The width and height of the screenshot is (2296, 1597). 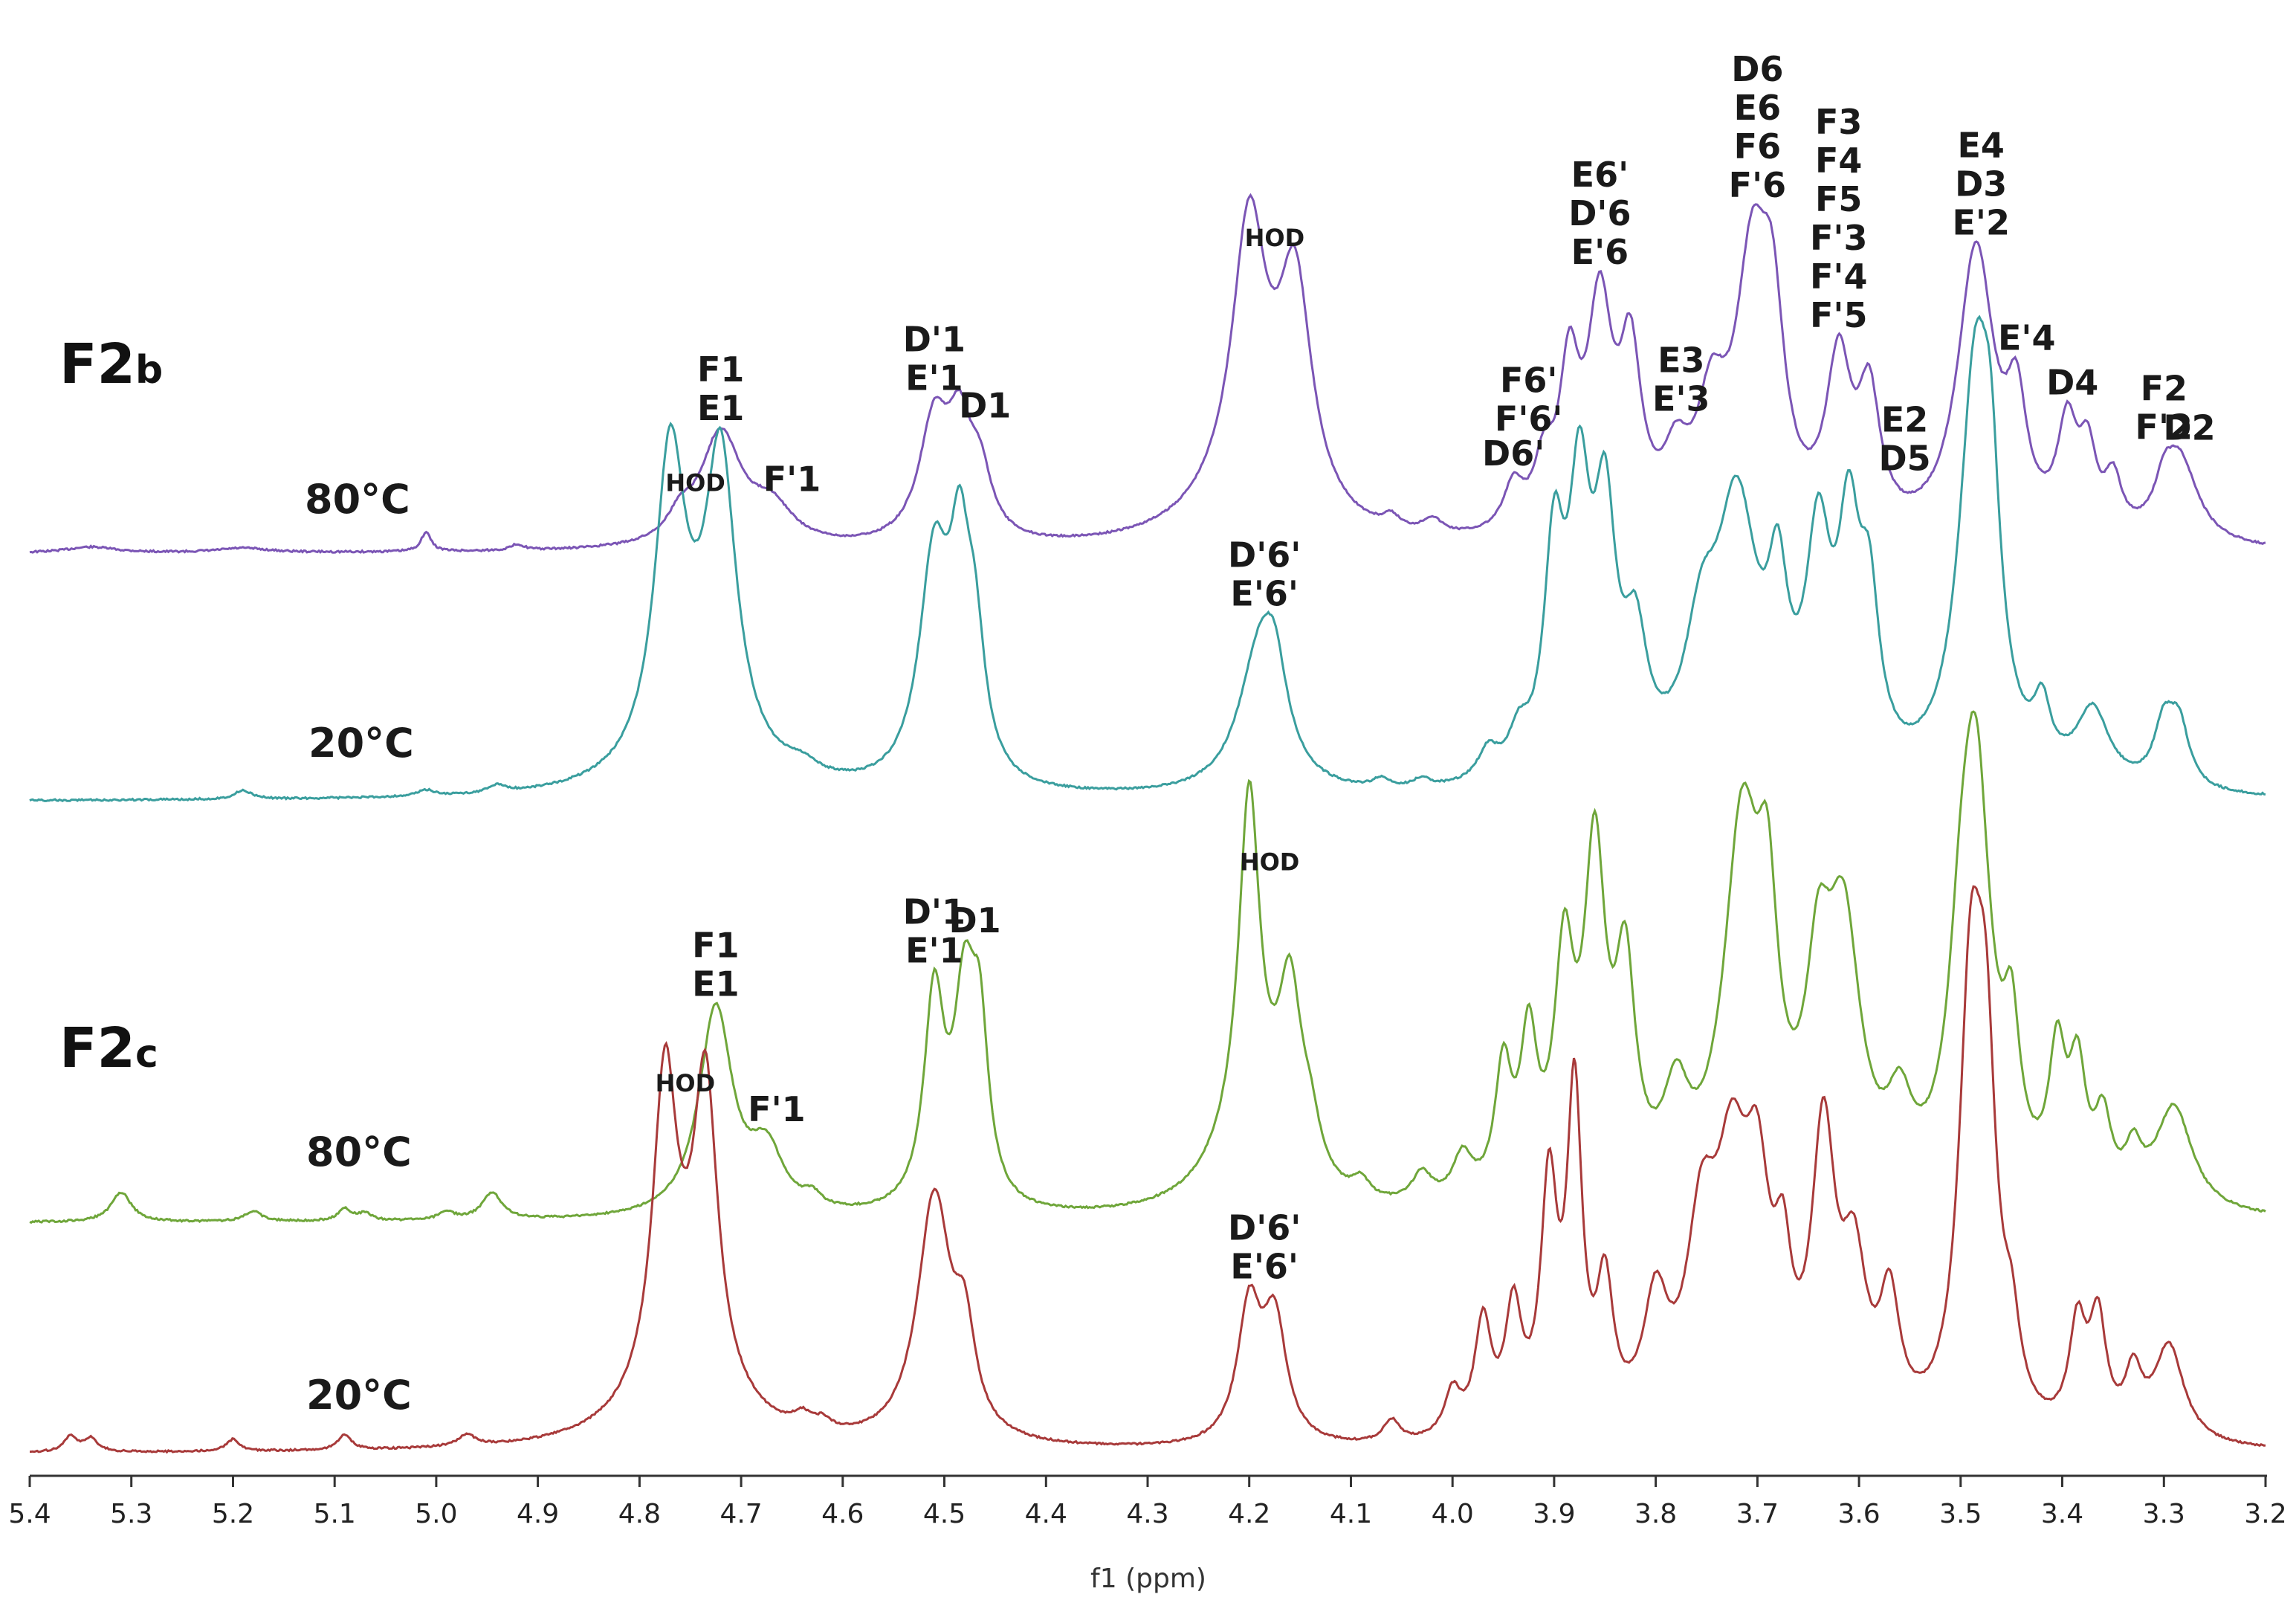 What do you see at coordinates (842, 1514) in the screenshot?
I see `x-tick-label-4.6: 4.6` at bounding box center [842, 1514].